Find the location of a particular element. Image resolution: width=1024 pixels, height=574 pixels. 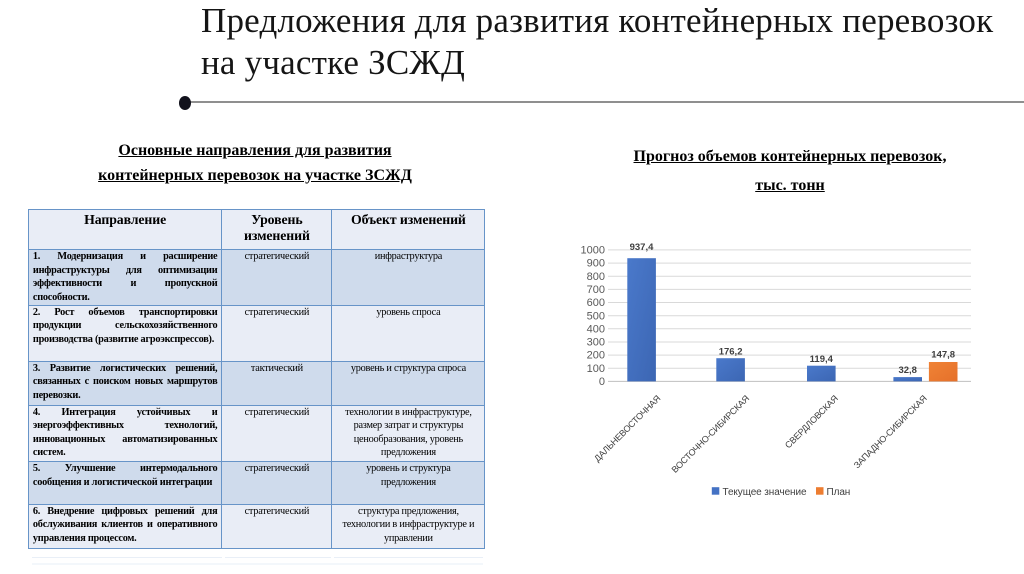

svg-text: 400 is located at coordinates (596, 329).